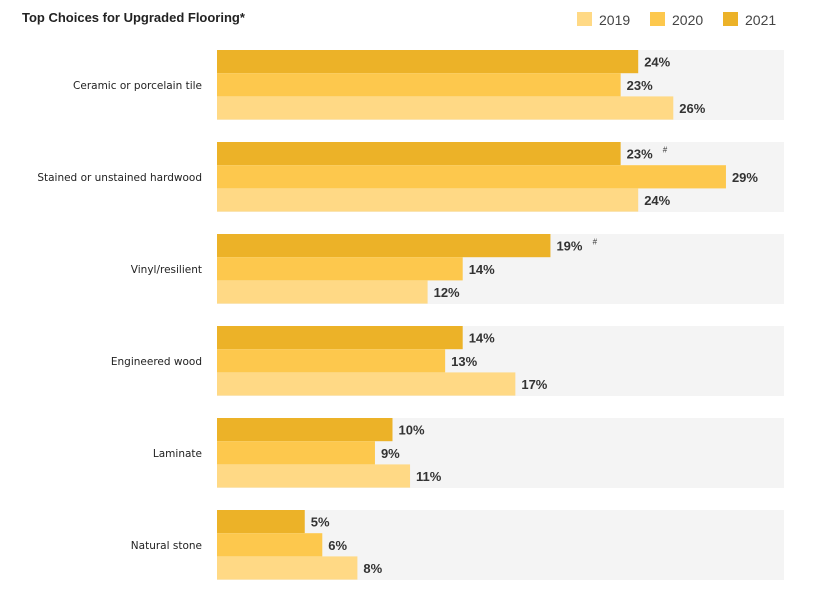  I want to click on value-label: 29%, so click(745, 177).